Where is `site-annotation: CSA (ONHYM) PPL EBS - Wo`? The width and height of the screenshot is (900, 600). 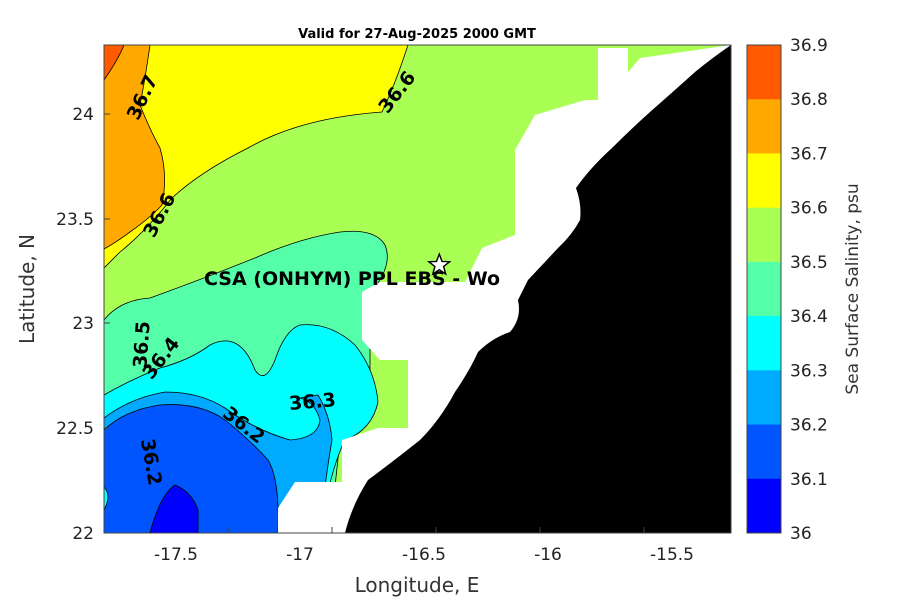 site-annotation: CSA (ONHYM) PPL EBS - Wo is located at coordinates (352, 279).